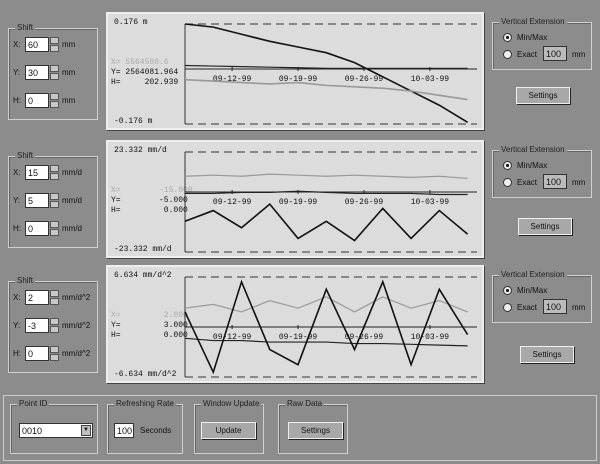 The height and width of the screenshot is (464, 600). What do you see at coordinates (37, 200) in the screenshot?
I see `shift-input: 5` at bounding box center [37, 200].